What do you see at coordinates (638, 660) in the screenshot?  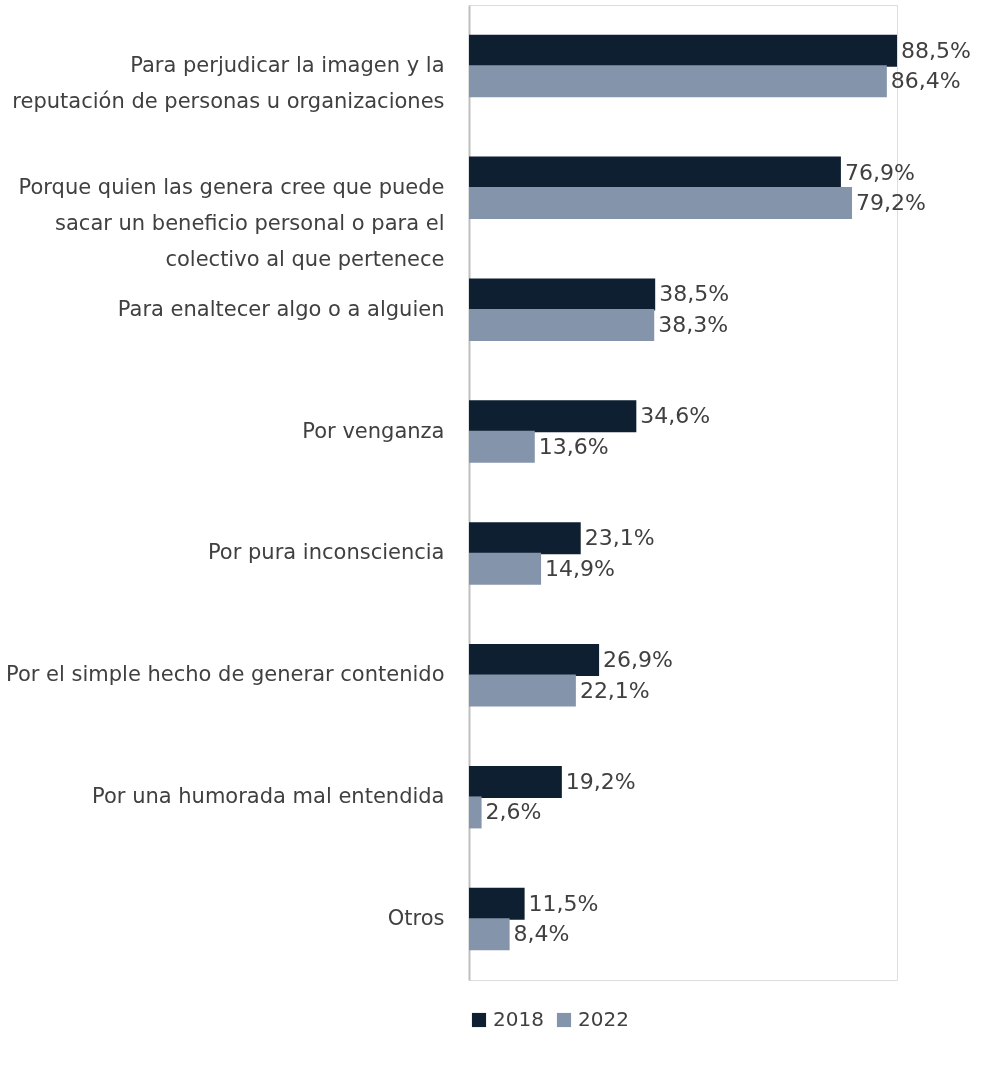 I see `data-label: 26,9%` at bounding box center [638, 660].